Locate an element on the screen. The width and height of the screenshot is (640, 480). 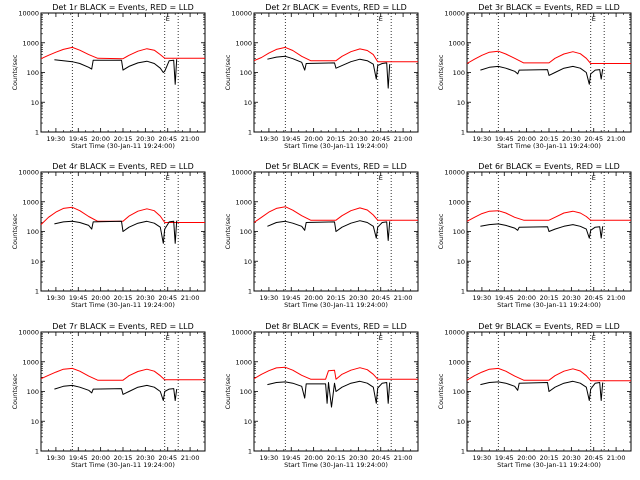
chart-title: Det 9r BLACK = Events, RED = LLD is located at coordinates (549, 326).